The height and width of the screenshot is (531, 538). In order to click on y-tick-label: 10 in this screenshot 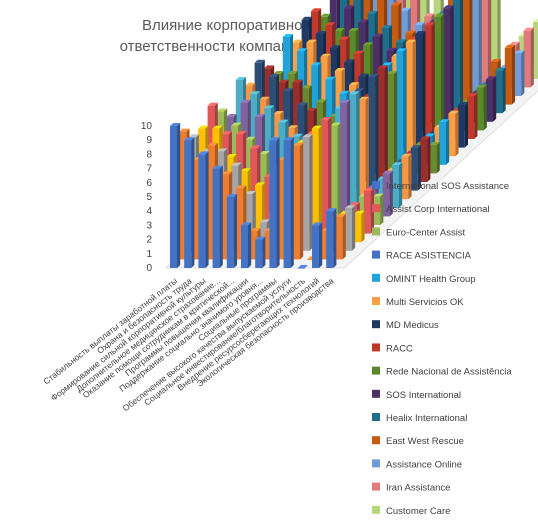, I will do `click(147, 126)`.